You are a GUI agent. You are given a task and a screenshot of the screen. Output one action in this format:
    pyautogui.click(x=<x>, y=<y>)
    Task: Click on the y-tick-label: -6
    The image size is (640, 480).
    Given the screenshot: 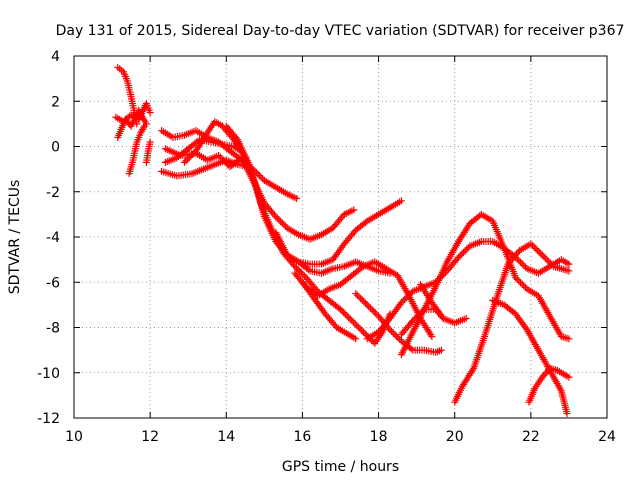 What is the action you would take?
    pyautogui.click(x=53, y=283)
    